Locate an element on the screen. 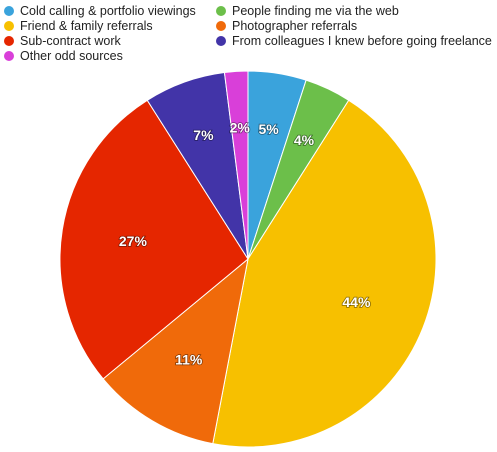  legend-swatch-photographer is located at coordinates (221, 26).